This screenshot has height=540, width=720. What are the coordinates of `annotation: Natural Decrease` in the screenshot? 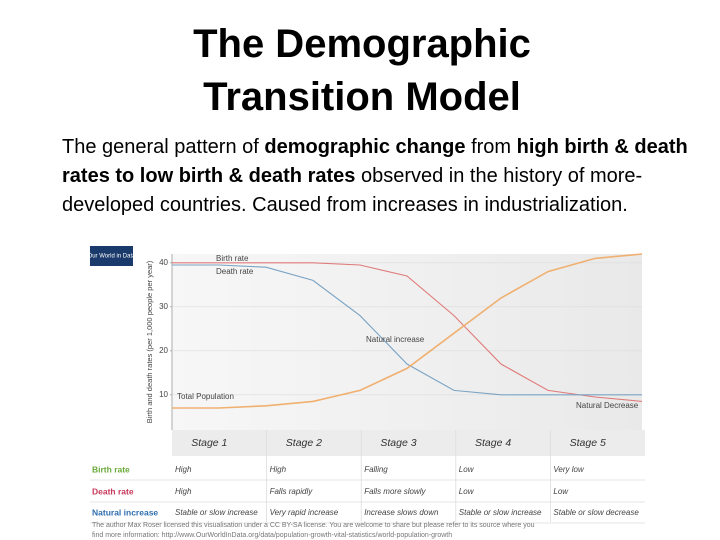 It's located at (607, 405).